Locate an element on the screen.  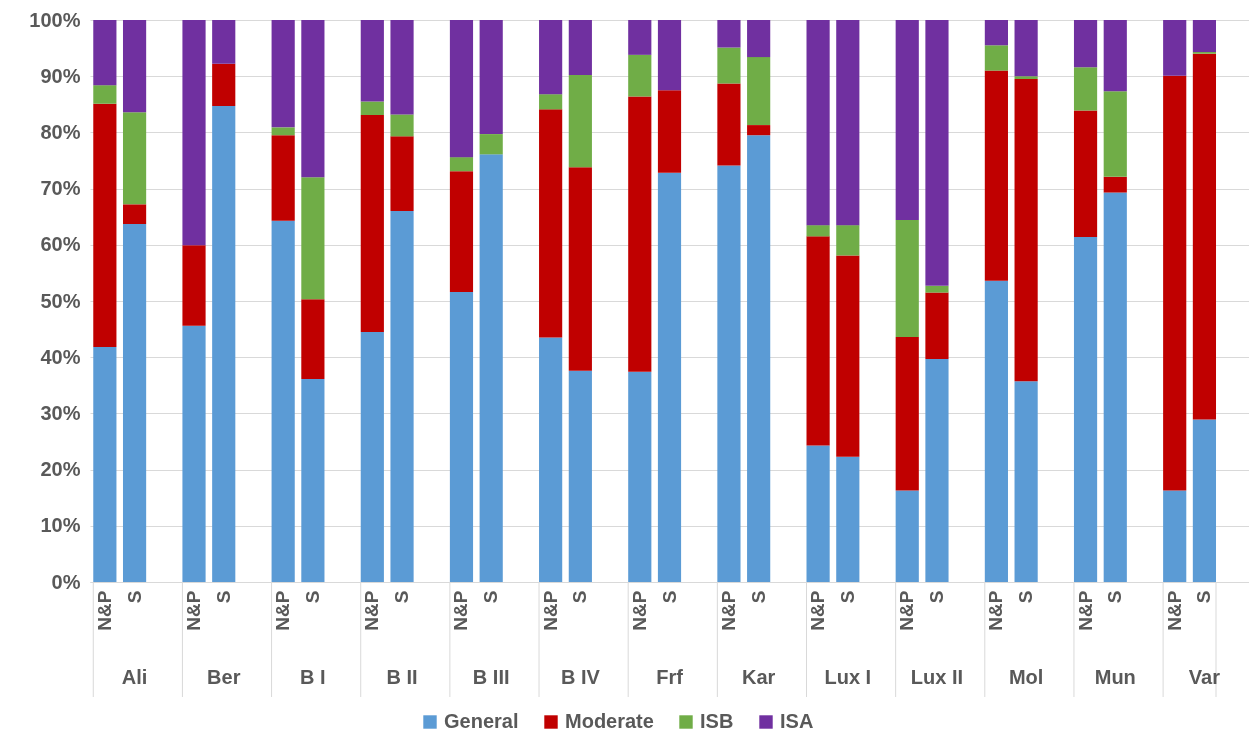
y-tick-label: 50% is located at coordinates (60, 300).